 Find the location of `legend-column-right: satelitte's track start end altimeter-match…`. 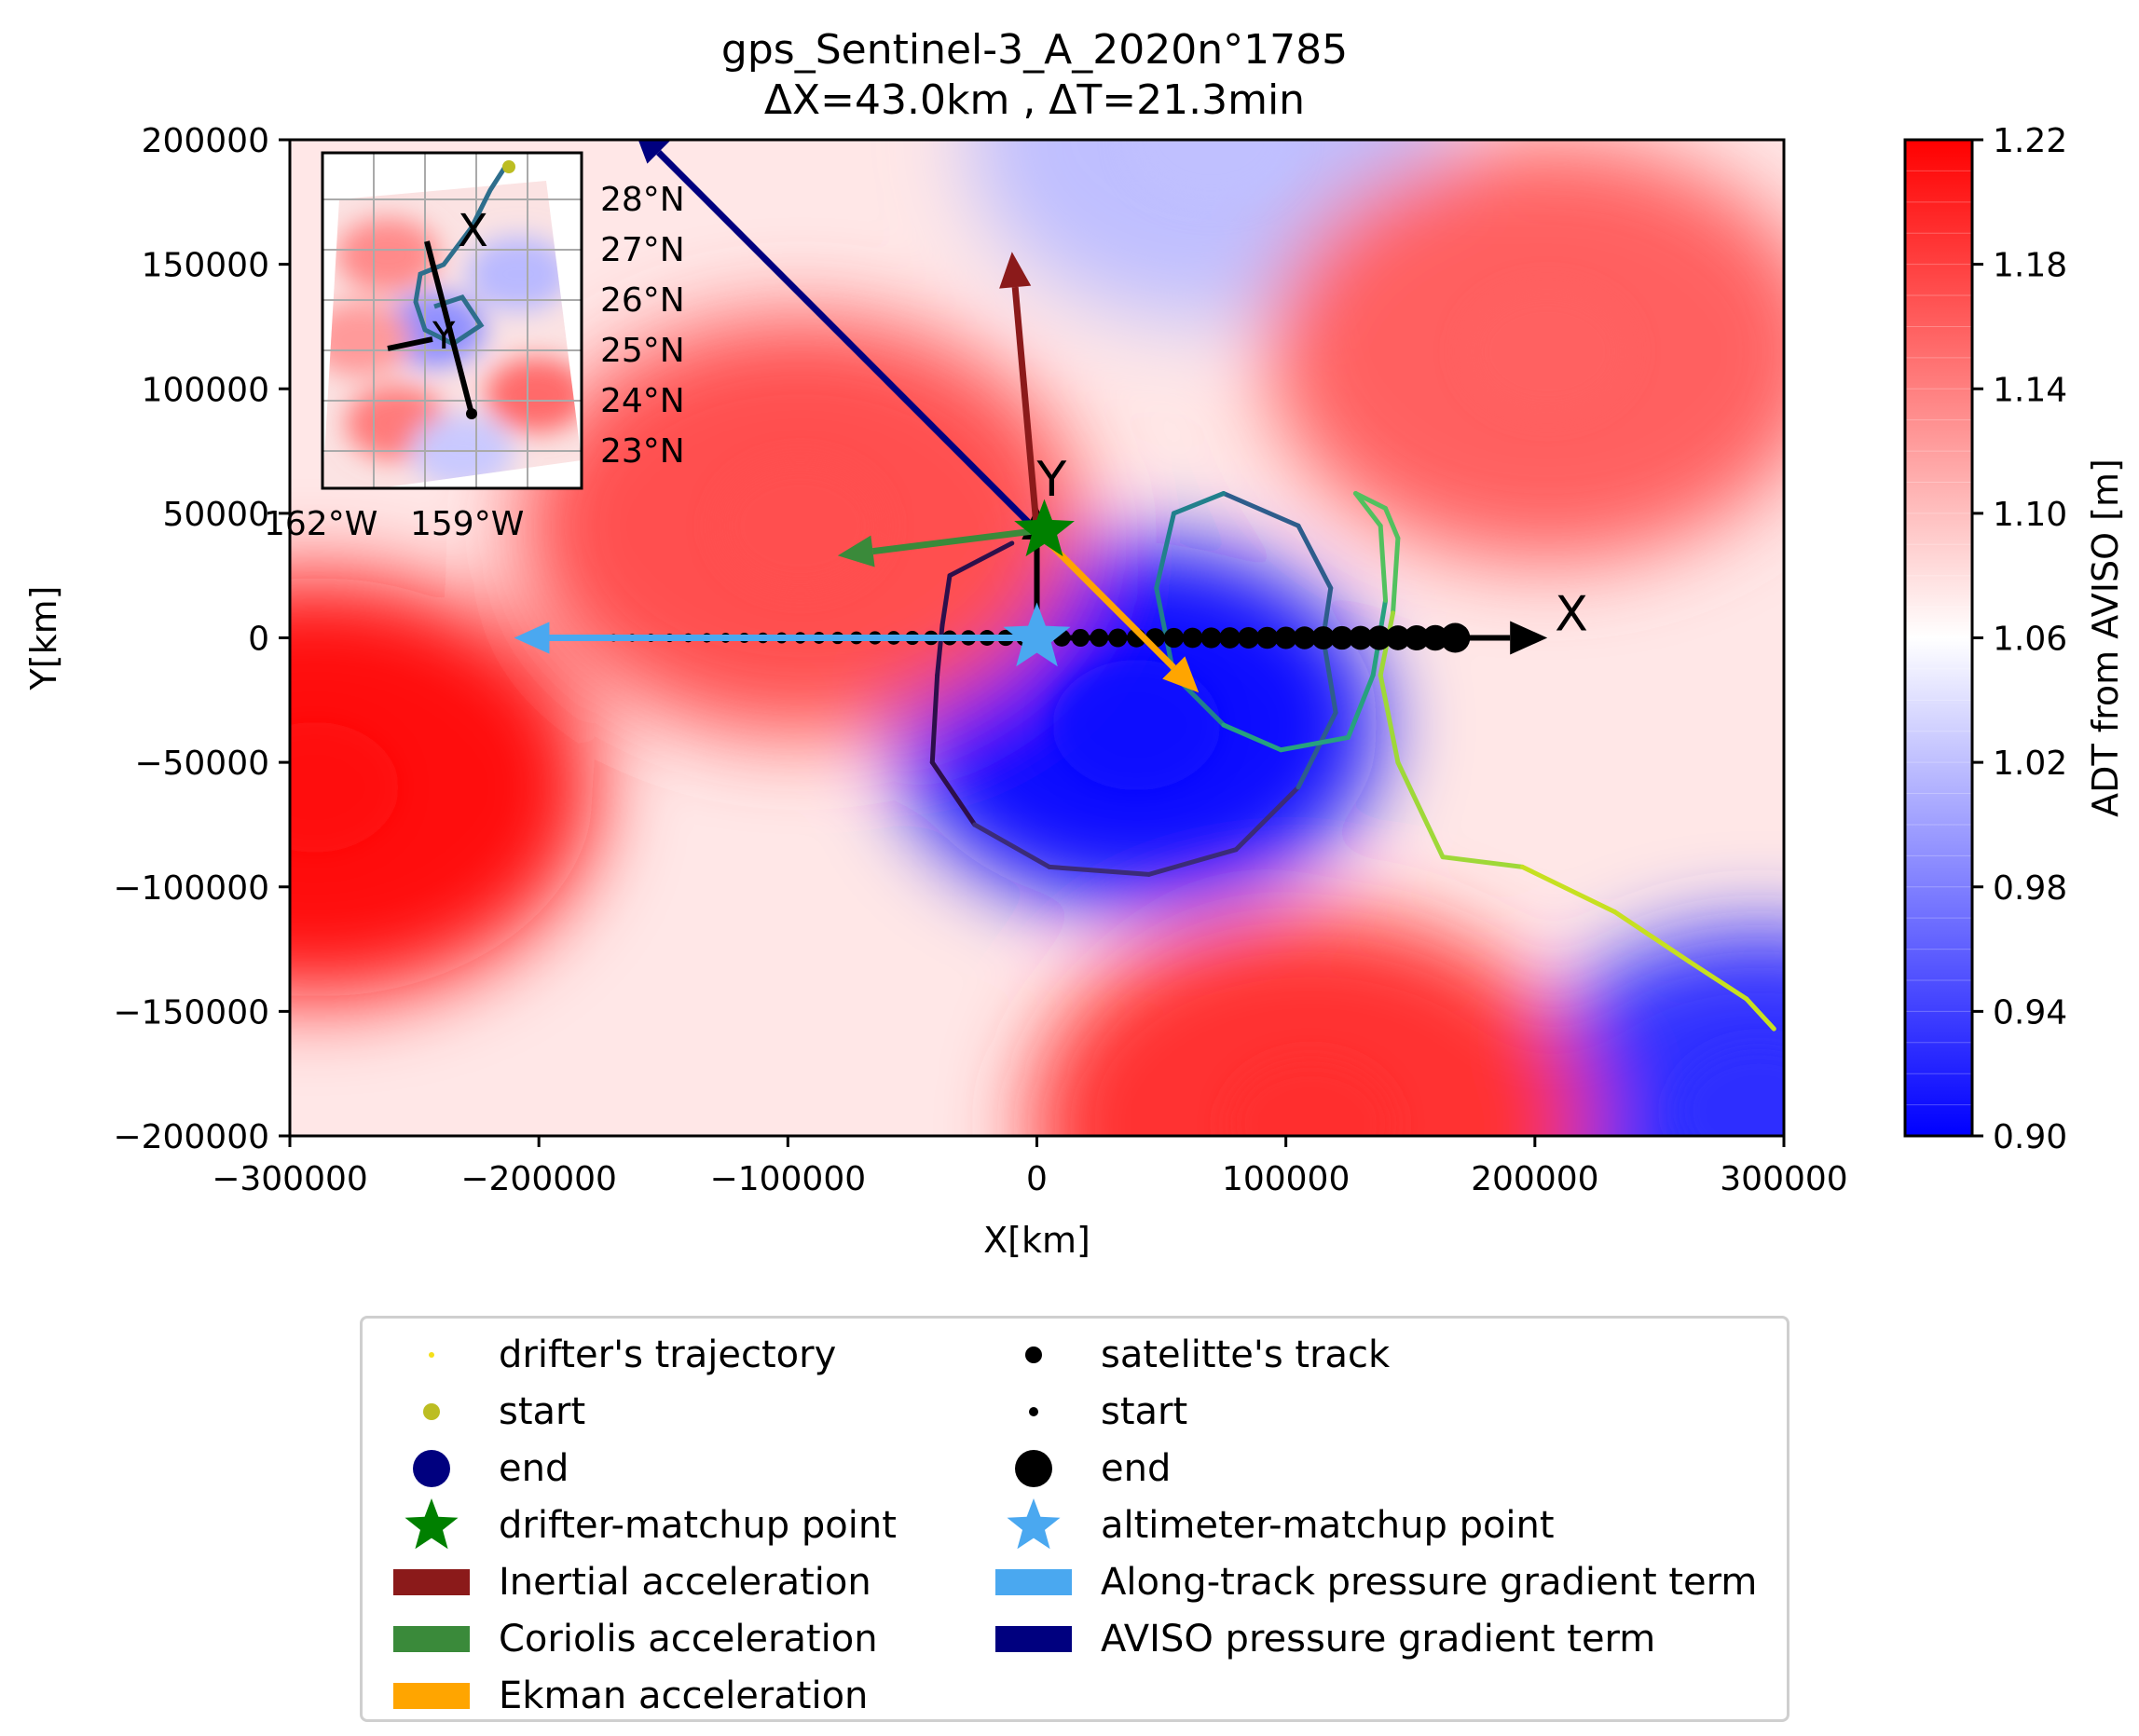

legend-column-right: satelitte's track start end altimeter-match… is located at coordinates (1368, 1496).